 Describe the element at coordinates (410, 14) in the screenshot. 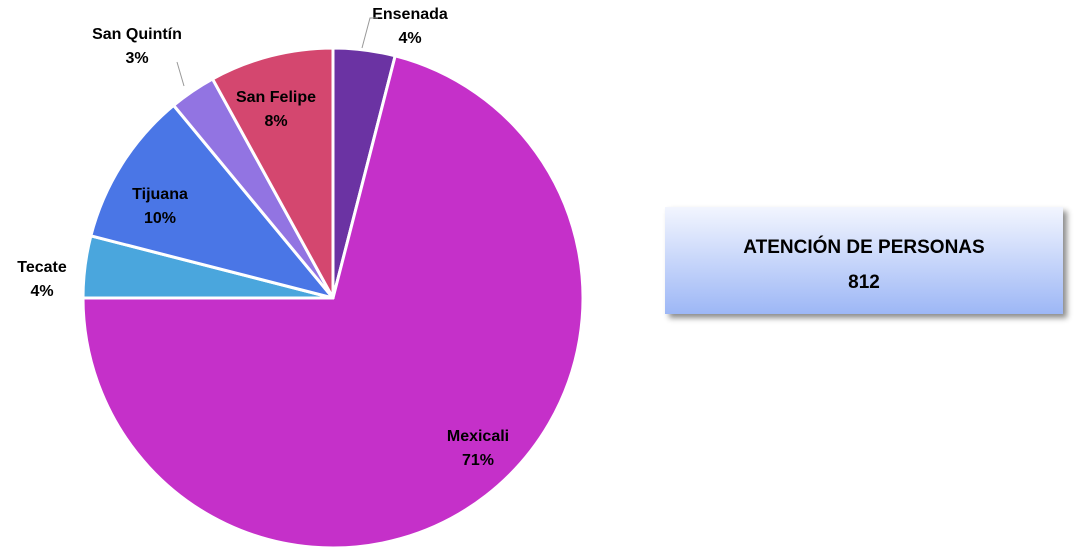

I see `slice-name: Ensenada` at that location.